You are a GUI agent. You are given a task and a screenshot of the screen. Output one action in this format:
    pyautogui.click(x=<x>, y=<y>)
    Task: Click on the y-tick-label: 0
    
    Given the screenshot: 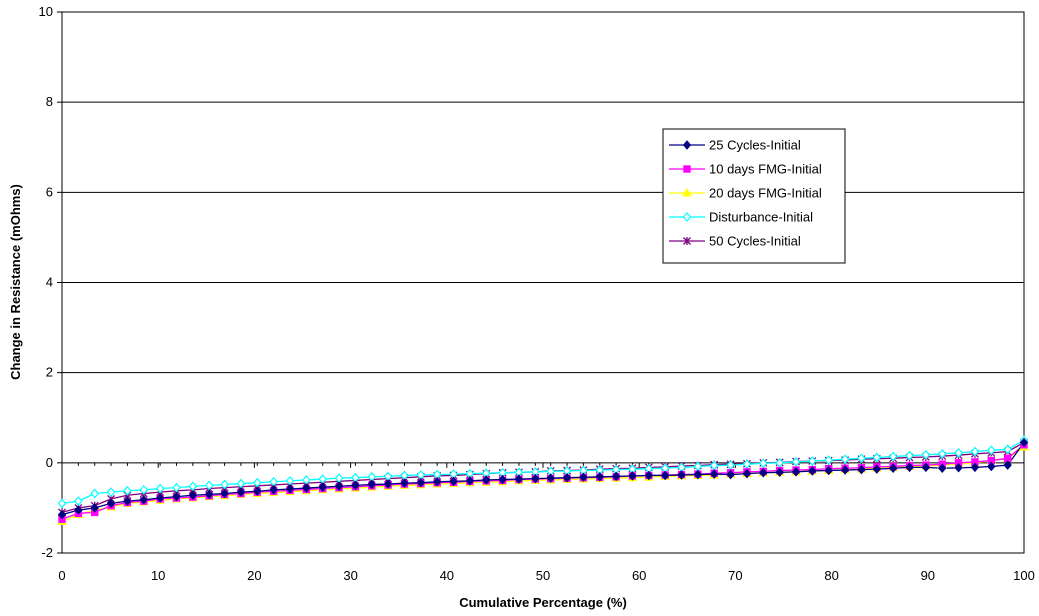 What is the action you would take?
    pyautogui.click(x=49, y=462)
    